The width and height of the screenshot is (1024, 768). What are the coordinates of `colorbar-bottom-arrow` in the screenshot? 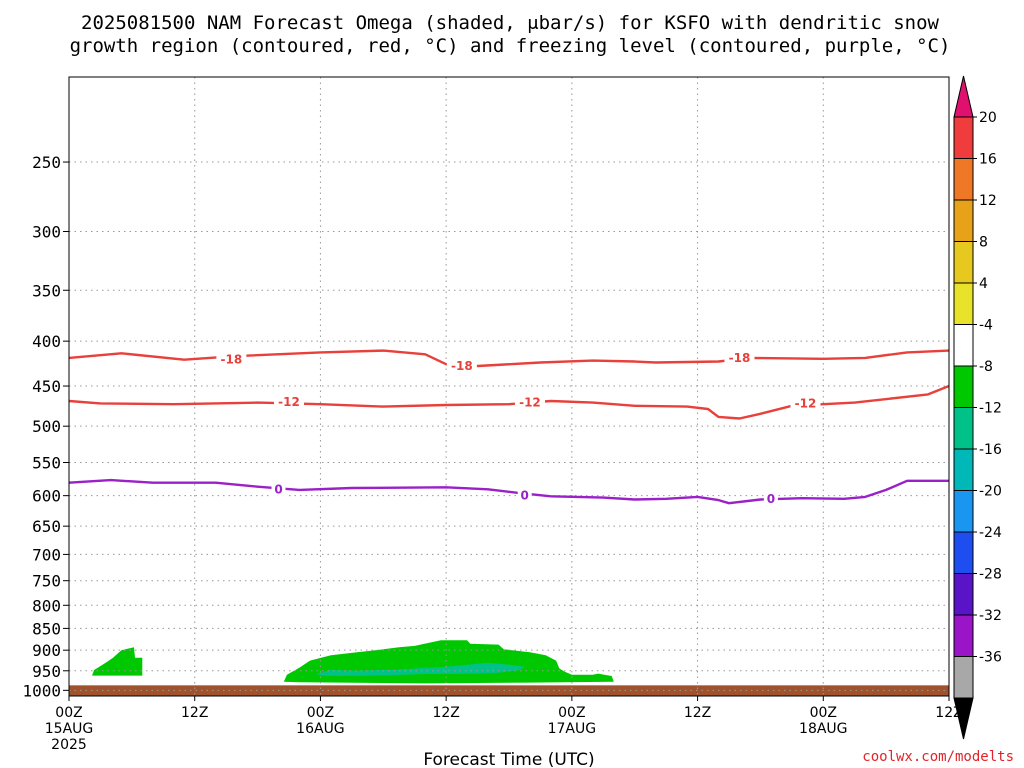 It's located at (963, 718).